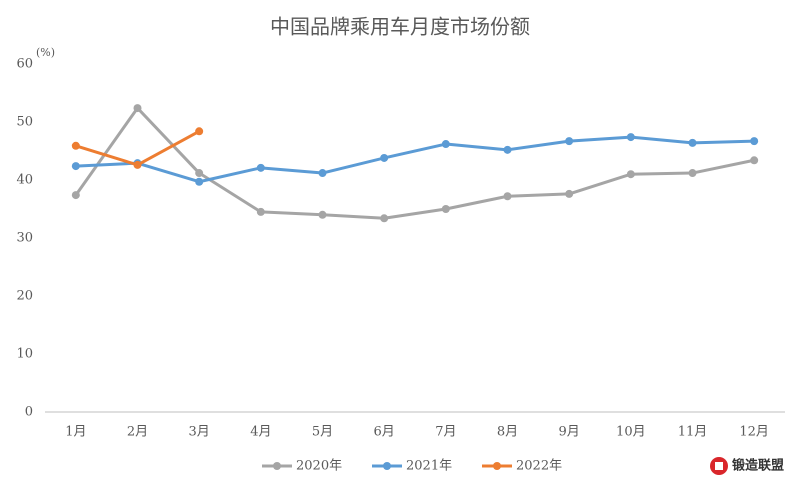 This screenshot has width=800, height=488. I want to click on x-tick-label: 11月, so click(693, 432).